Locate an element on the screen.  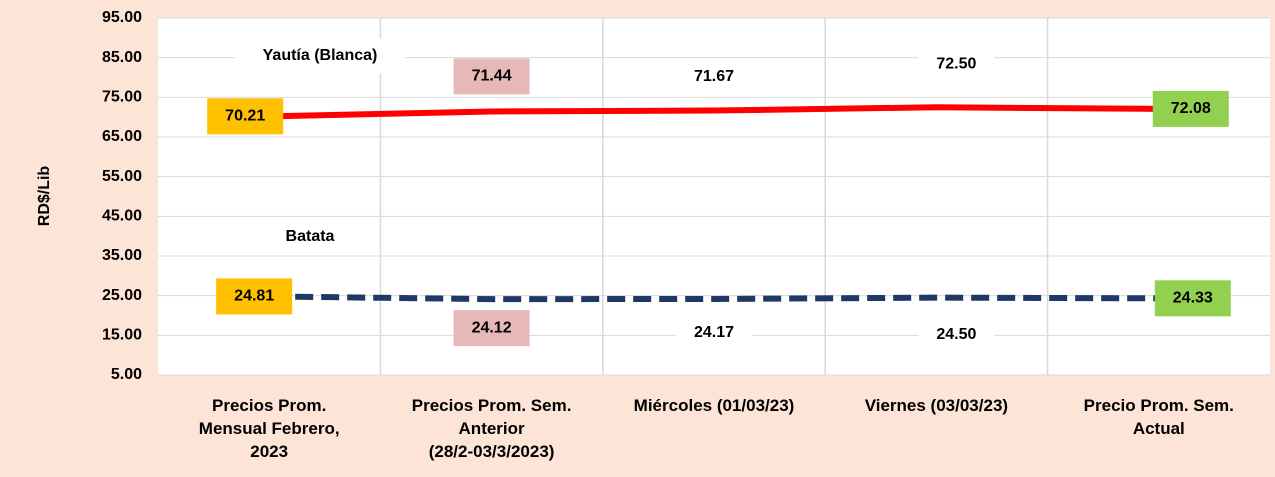
data-label: 24.33 is located at coordinates (1193, 298).